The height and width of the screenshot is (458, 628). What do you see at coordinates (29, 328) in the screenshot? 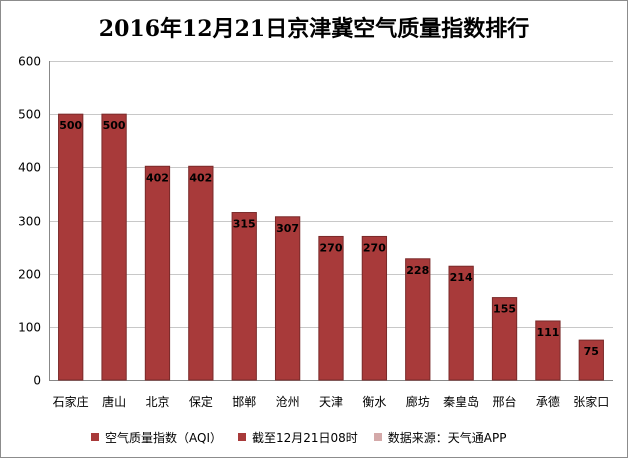
I see `y-tick-label-100: 100` at bounding box center [29, 328].